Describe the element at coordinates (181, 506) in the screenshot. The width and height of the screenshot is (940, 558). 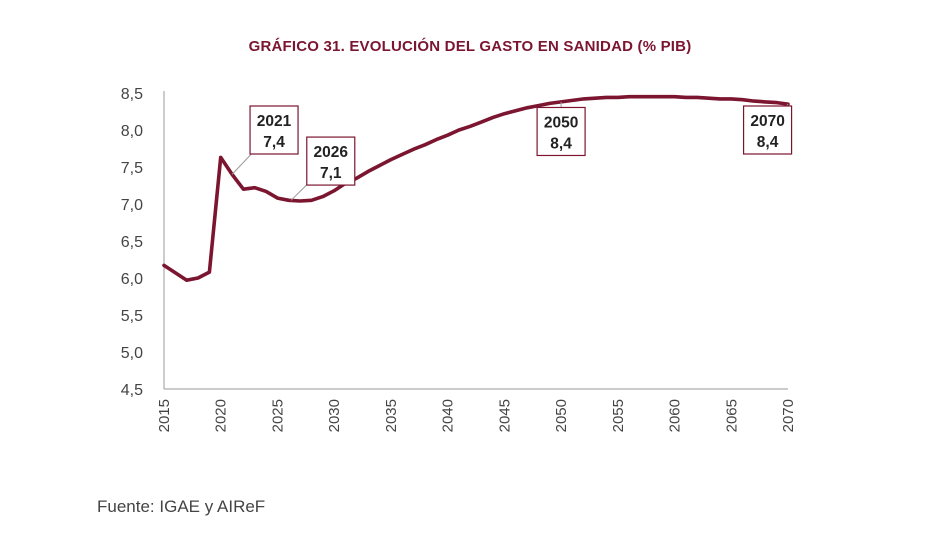
I see `source-note: Fuente: IGAE y AIReF` at that location.